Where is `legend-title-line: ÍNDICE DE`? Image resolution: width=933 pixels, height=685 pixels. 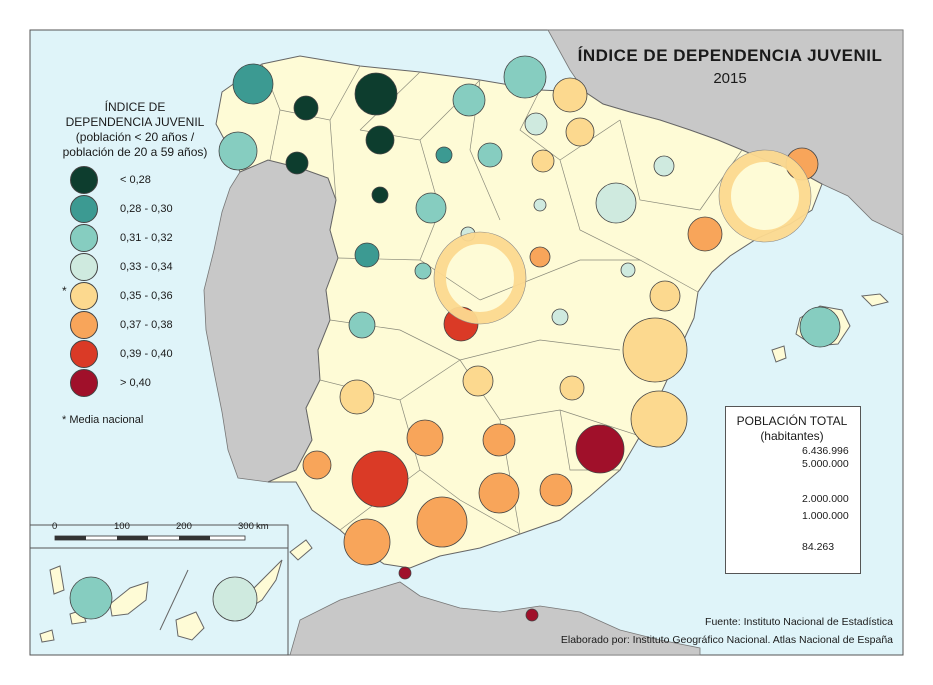 legend-title-line: ÍNDICE DE is located at coordinates (135, 107).